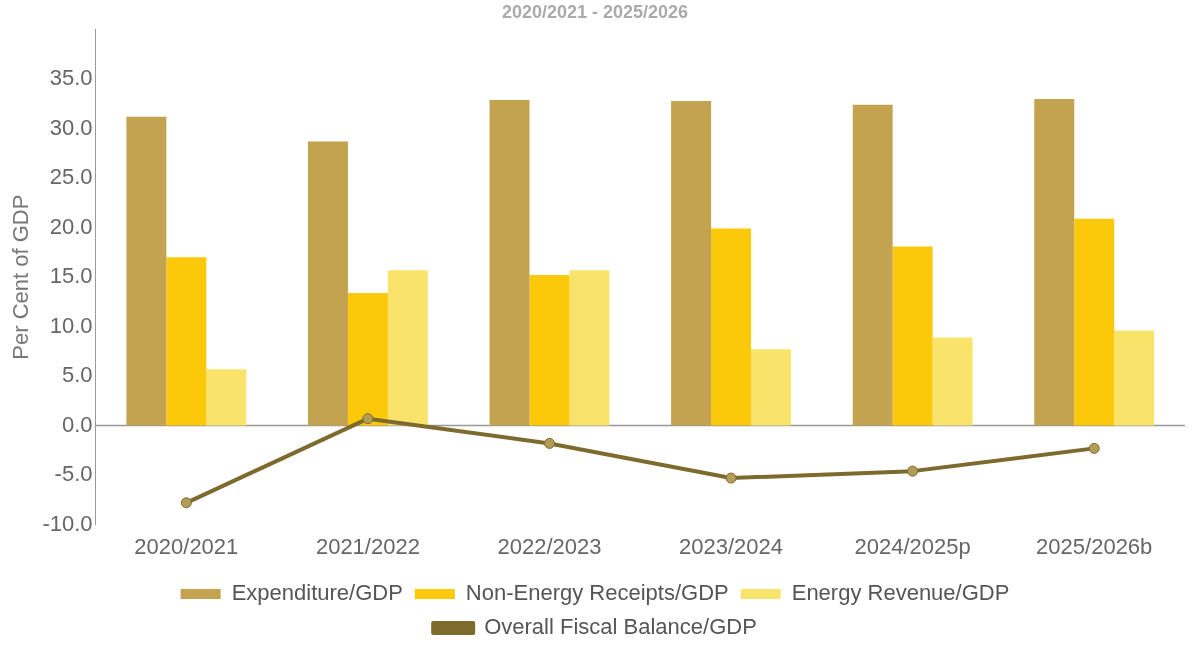 The height and width of the screenshot is (654, 1195). I want to click on y-tick-label: 10.0, so click(71, 325).